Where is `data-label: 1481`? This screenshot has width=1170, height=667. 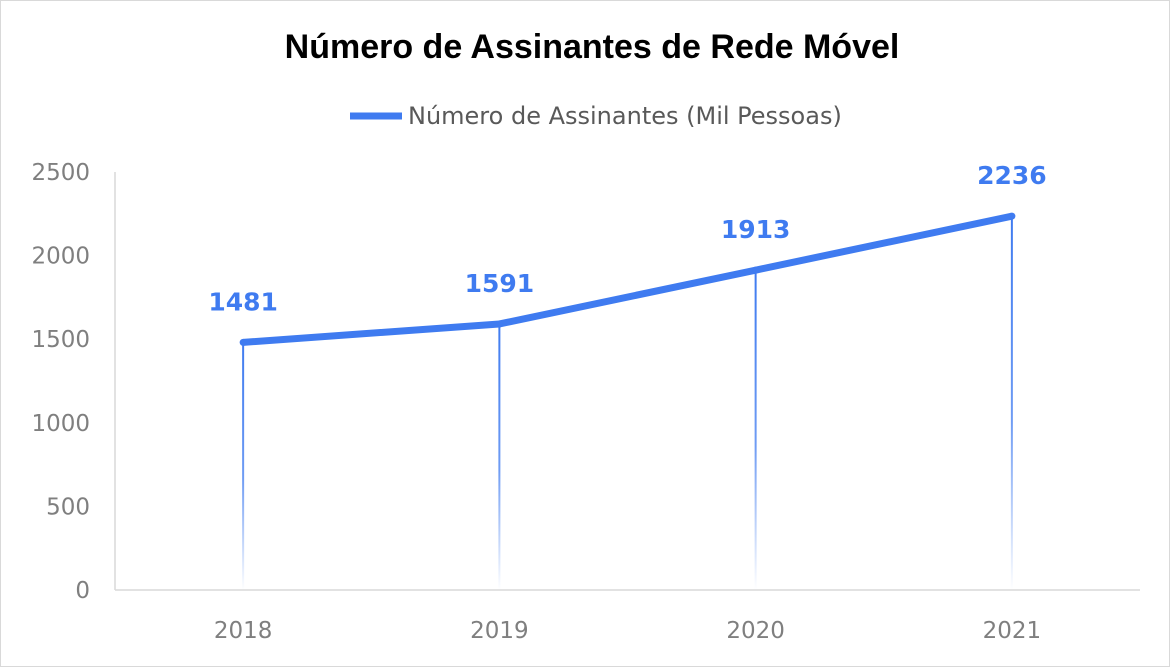
data-label: 1481 is located at coordinates (243, 301).